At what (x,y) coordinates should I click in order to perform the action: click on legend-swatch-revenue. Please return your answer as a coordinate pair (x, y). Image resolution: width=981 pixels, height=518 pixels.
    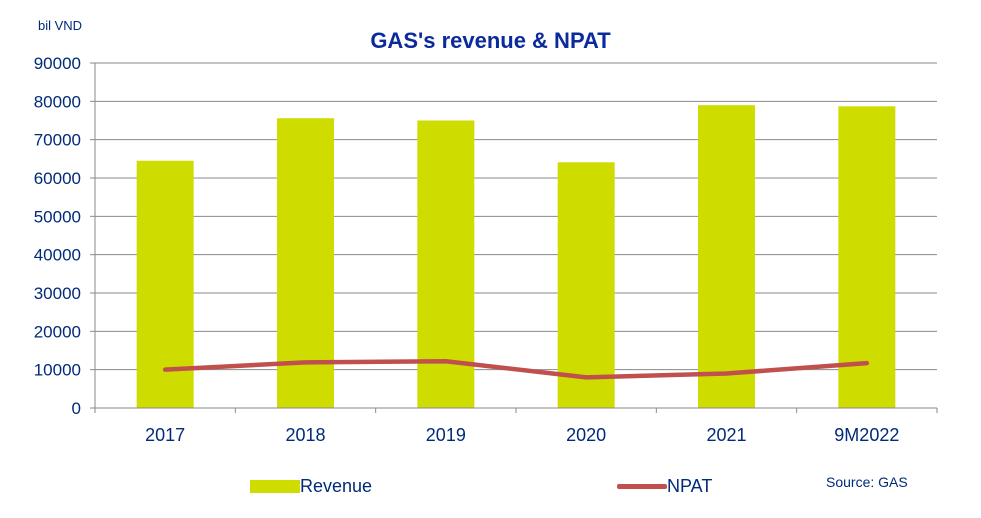
    Looking at the image, I should click on (275, 486).